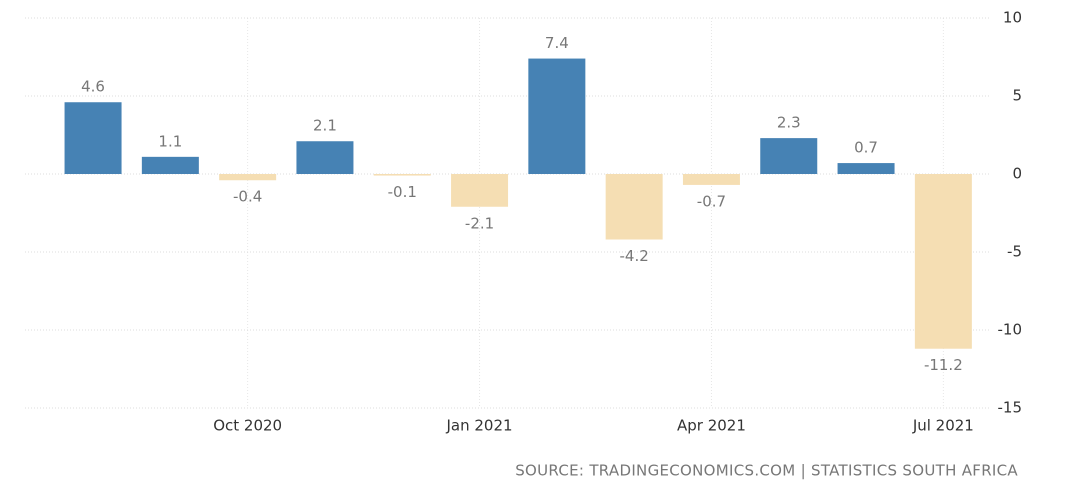 Image resolution: width=1080 pixels, height=492 pixels. I want to click on value-label: 0.7, so click(866, 148).